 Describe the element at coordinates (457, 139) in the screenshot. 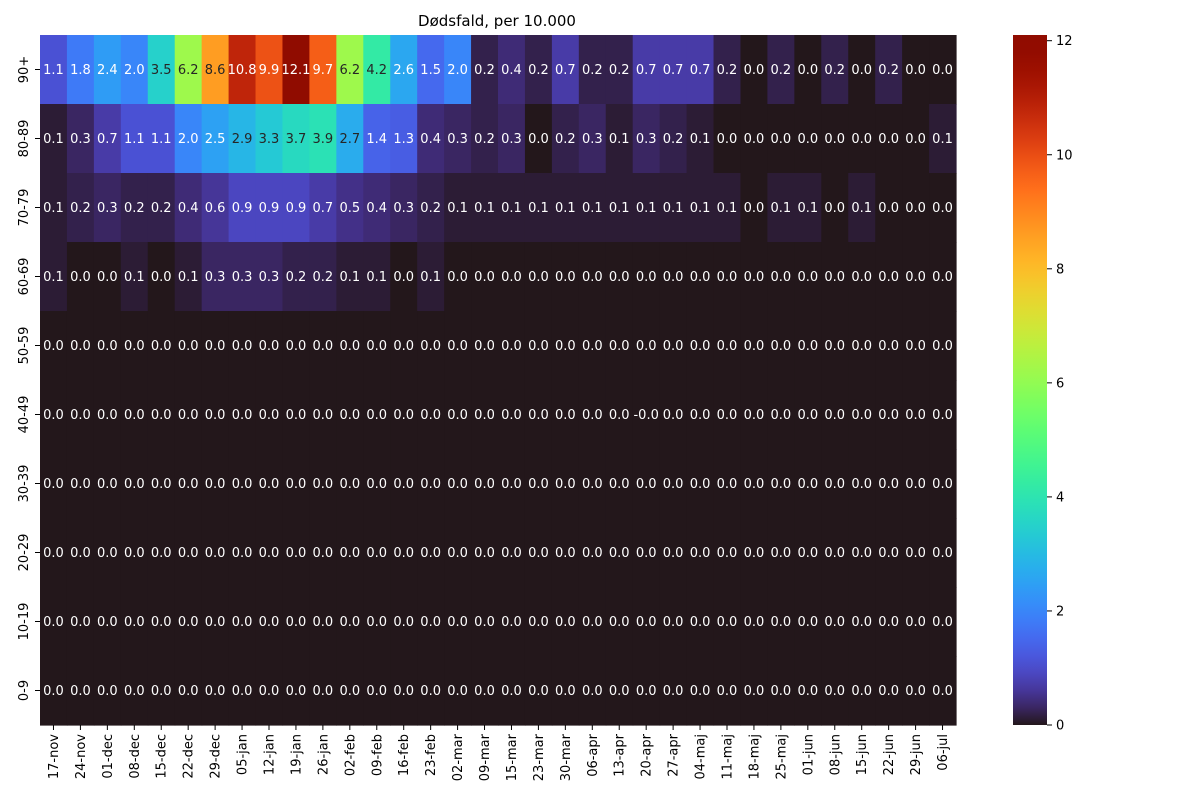

I see `cell-value-label: 0.3` at that location.